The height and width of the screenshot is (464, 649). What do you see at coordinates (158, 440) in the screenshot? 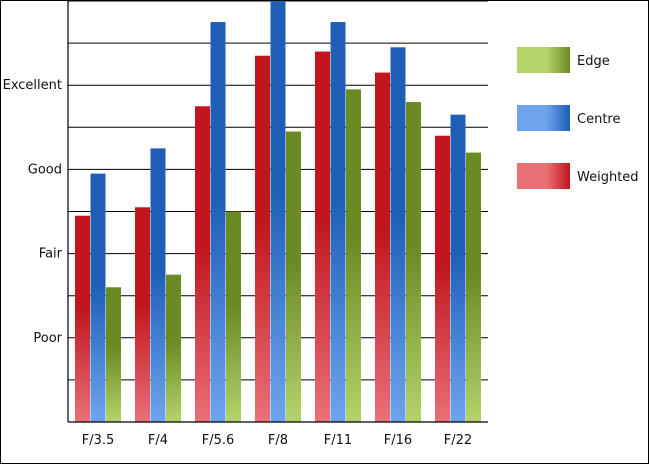
I see `x-tick-label: F/4` at bounding box center [158, 440].